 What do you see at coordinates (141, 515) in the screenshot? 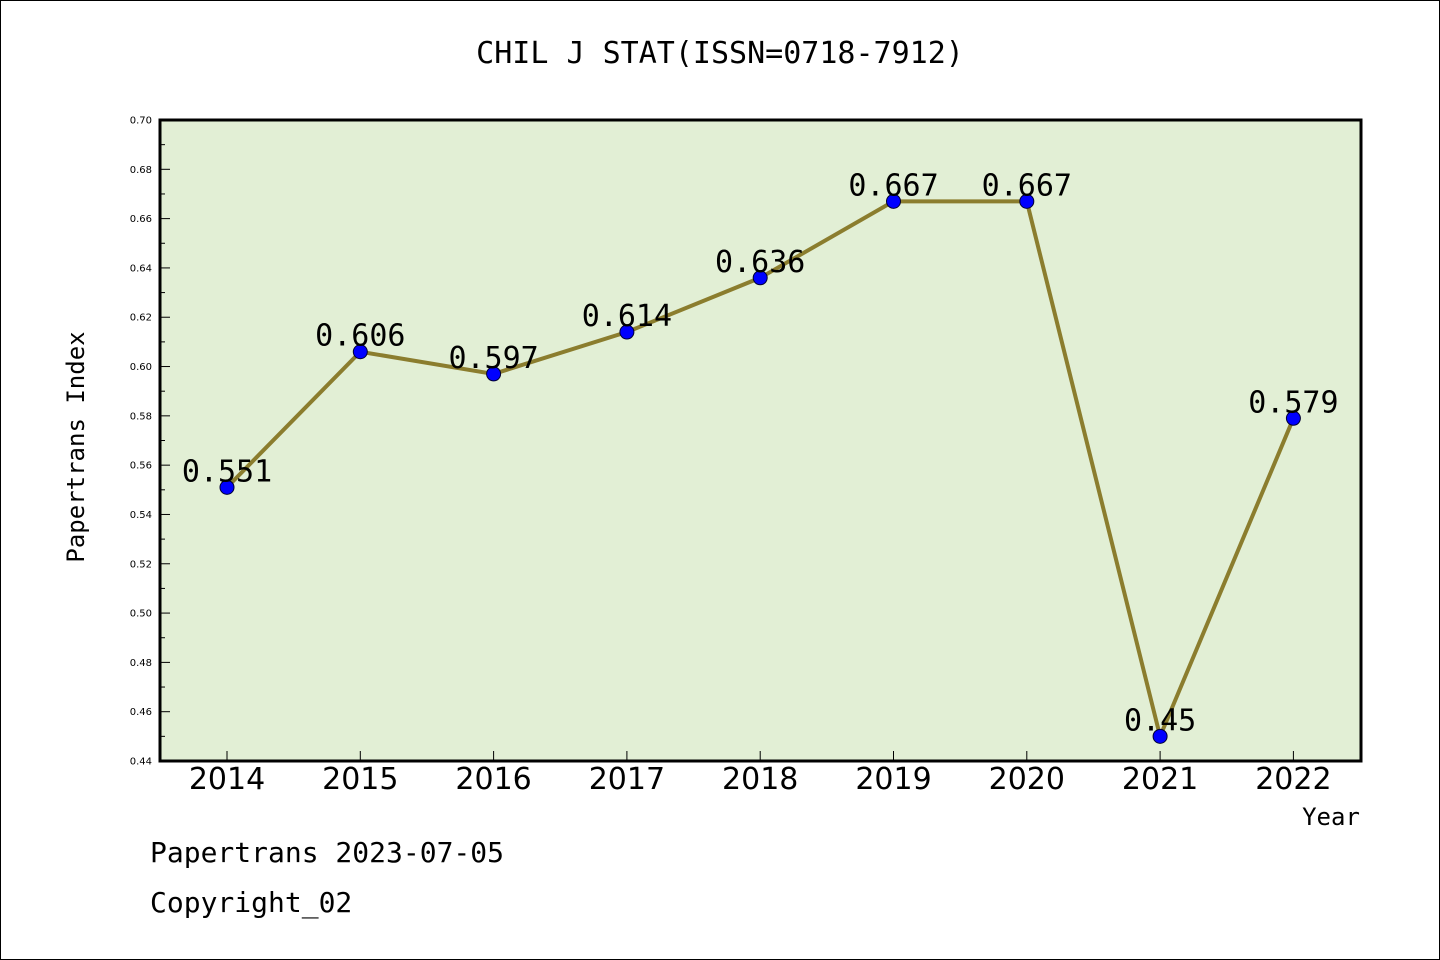
I see `y-tick-label: 0.54` at bounding box center [141, 515].